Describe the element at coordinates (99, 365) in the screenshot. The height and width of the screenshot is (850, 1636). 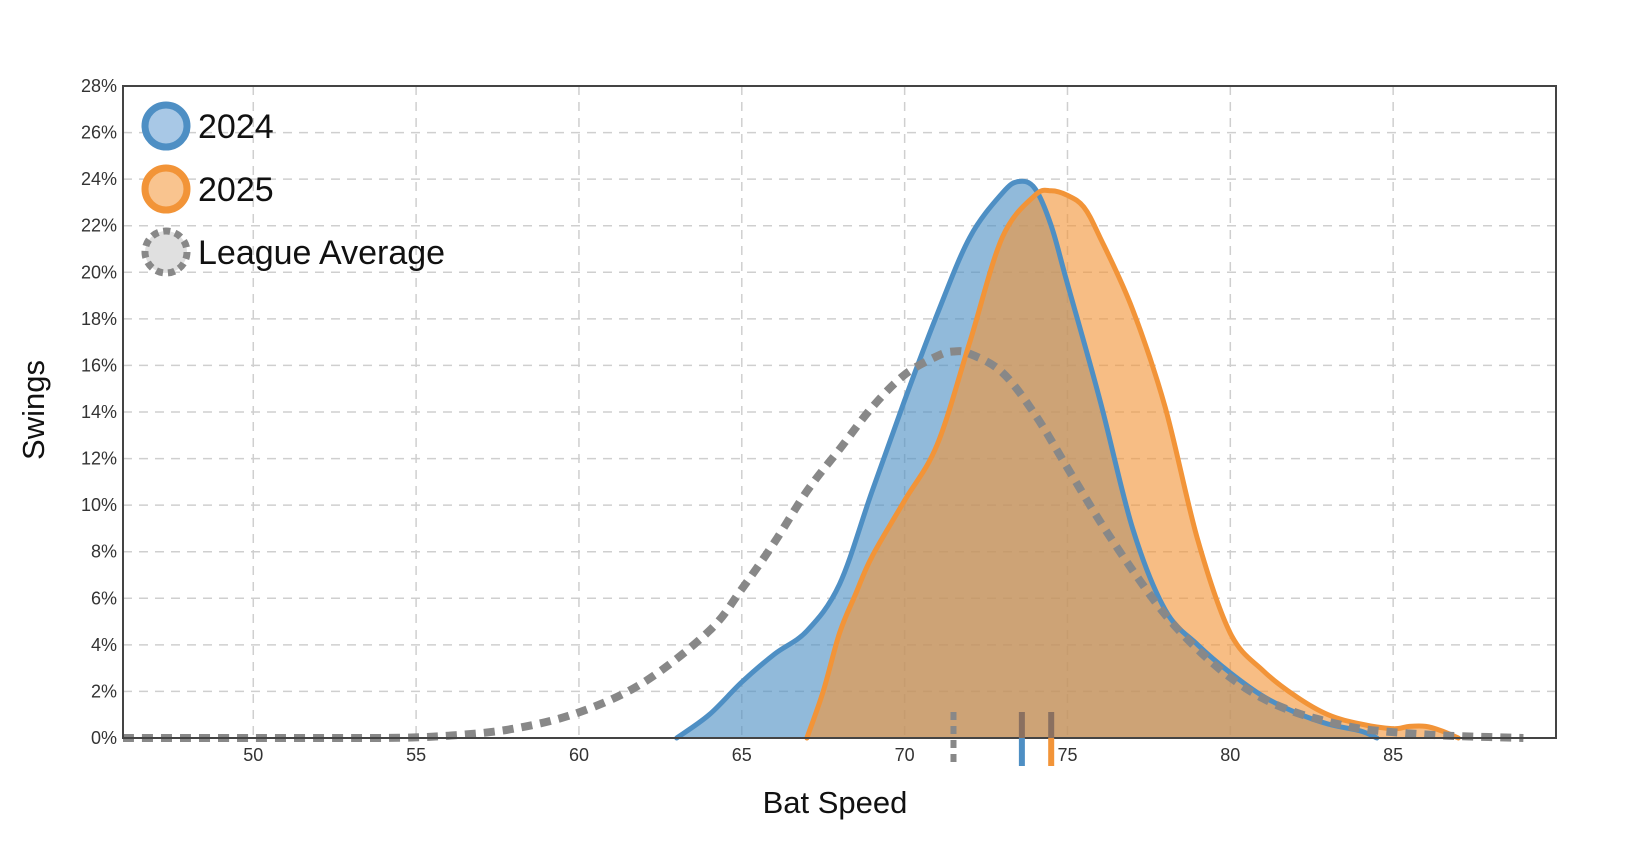
I see `y-tick-label: 16%` at that location.